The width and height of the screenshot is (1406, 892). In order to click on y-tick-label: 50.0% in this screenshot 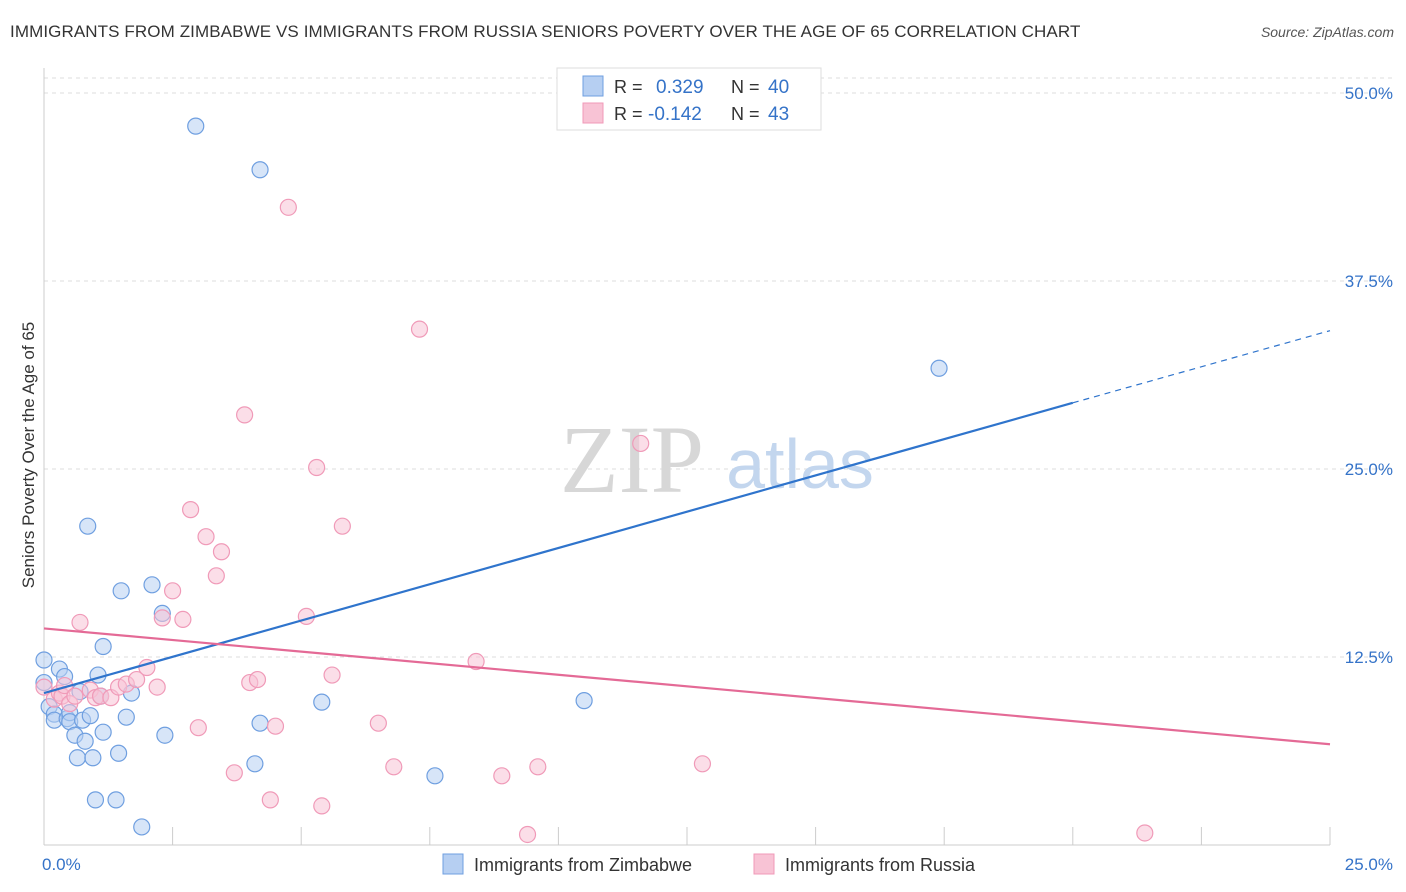, I will do `click(1369, 93)`.